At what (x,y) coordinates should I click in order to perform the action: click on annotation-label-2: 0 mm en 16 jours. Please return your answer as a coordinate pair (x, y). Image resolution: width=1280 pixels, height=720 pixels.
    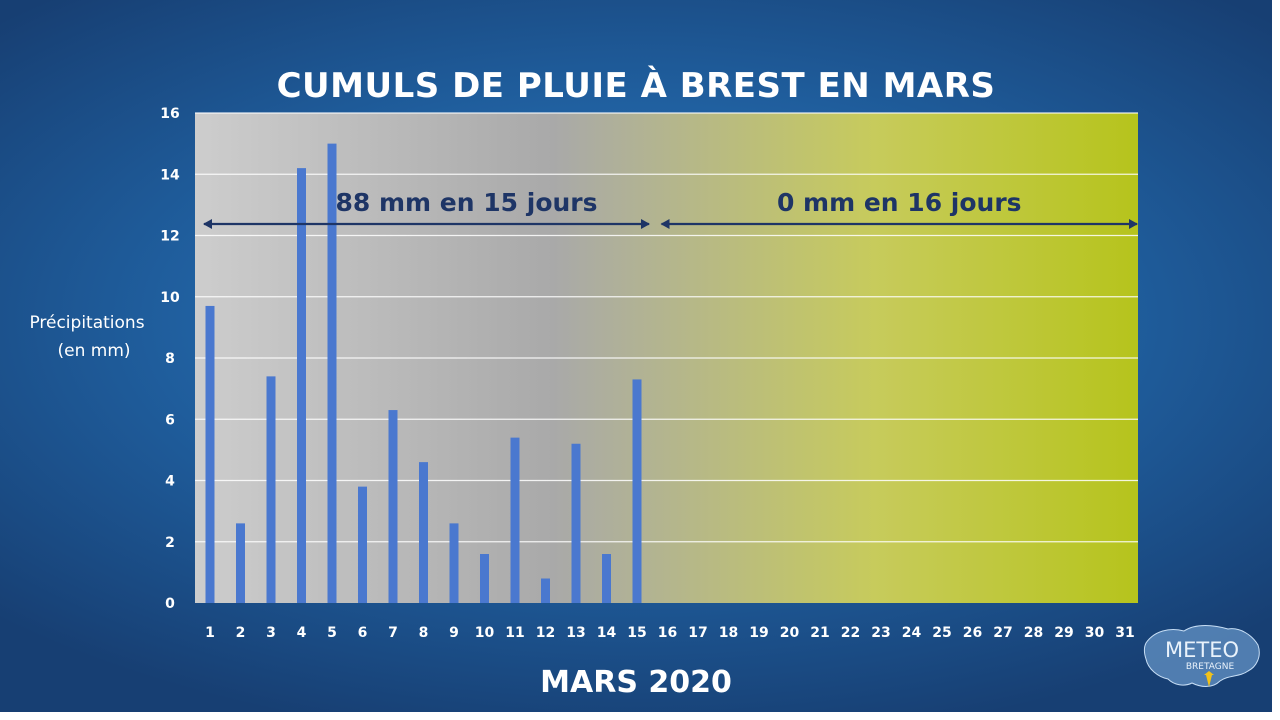
    Looking at the image, I should click on (899, 202).